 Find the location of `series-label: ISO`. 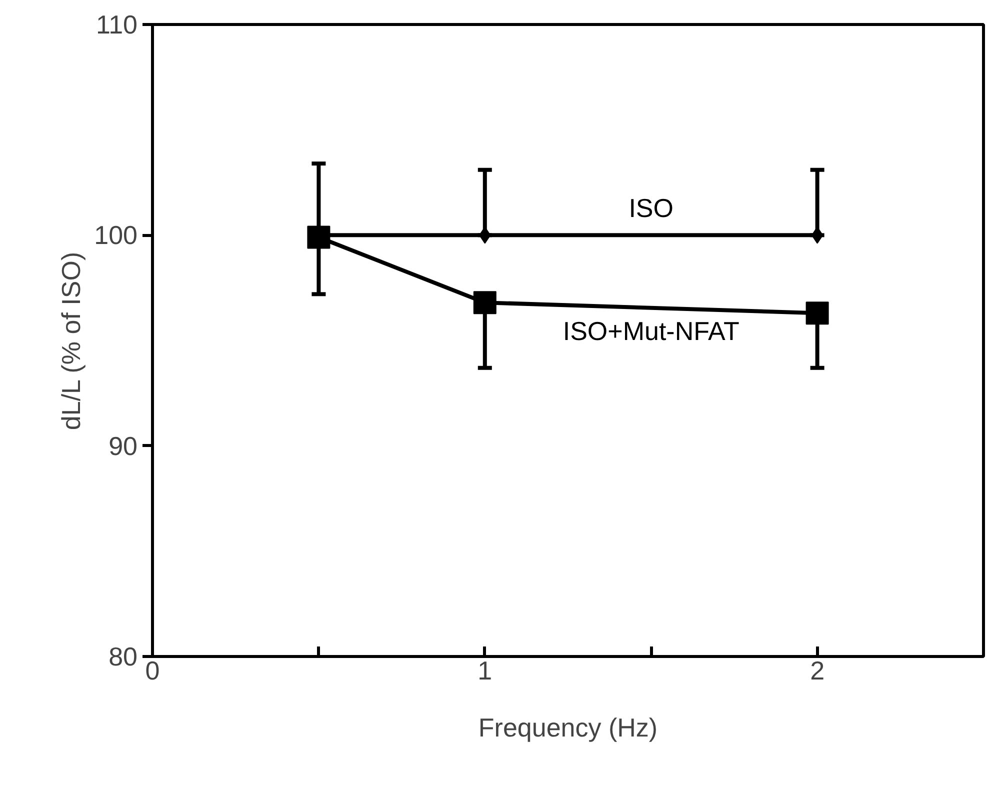

series-label: ISO is located at coordinates (651, 208).